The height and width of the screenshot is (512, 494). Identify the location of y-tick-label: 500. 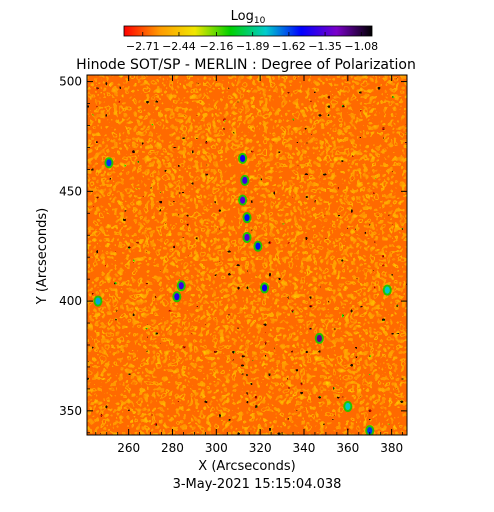
(70, 82).